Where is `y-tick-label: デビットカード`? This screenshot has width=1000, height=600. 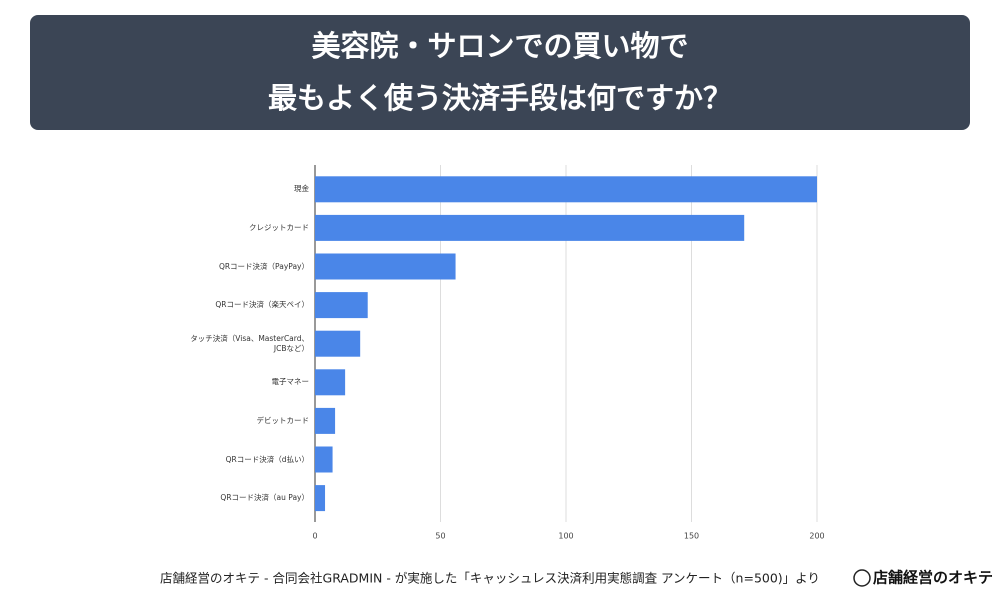
y-tick-label: デビットカード is located at coordinates (283, 420).